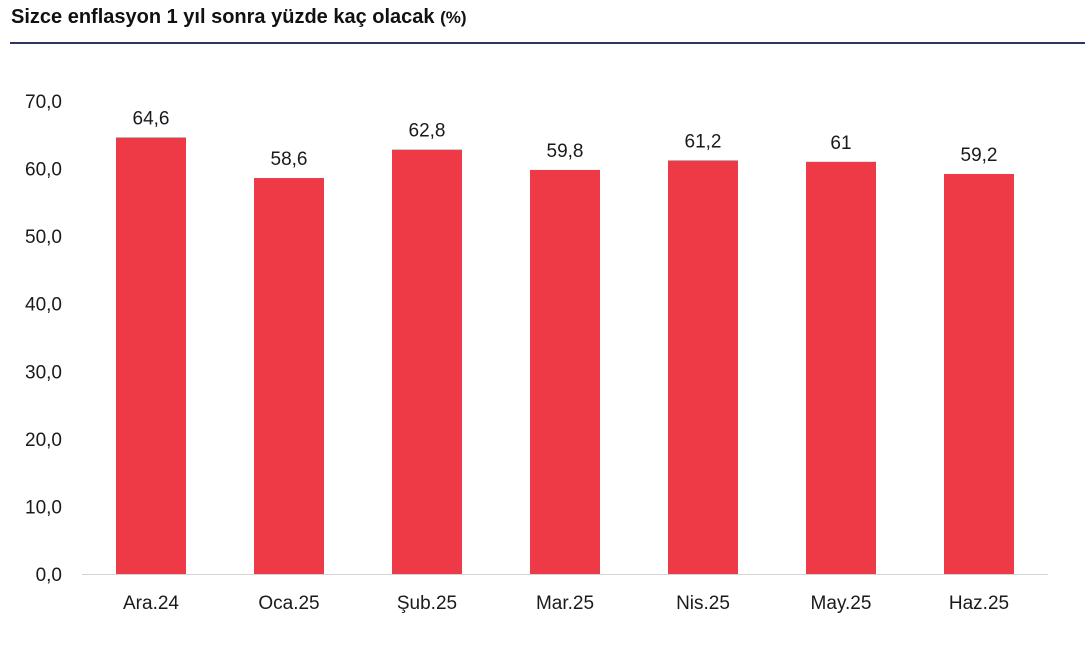 The image size is (1085, 654). What do you see at coordinates (703, 603) in the screenshot?
I see `x-tick-label: Nis.25` at bounding box center [703, 603].